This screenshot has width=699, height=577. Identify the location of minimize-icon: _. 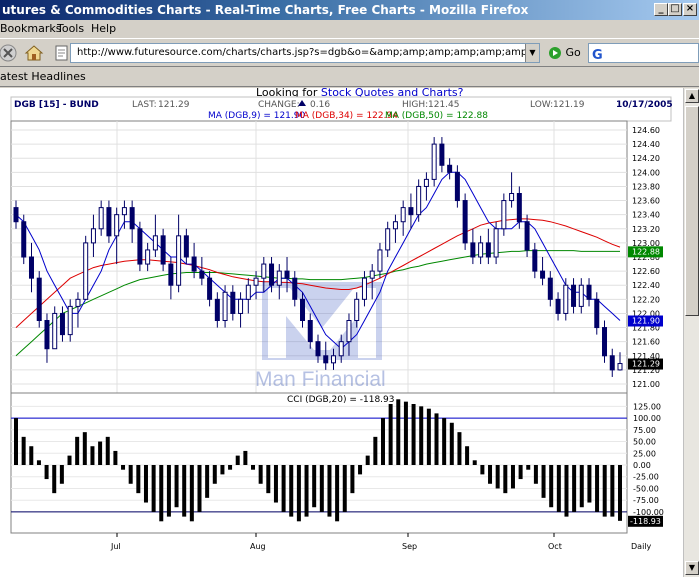
(661, 9).